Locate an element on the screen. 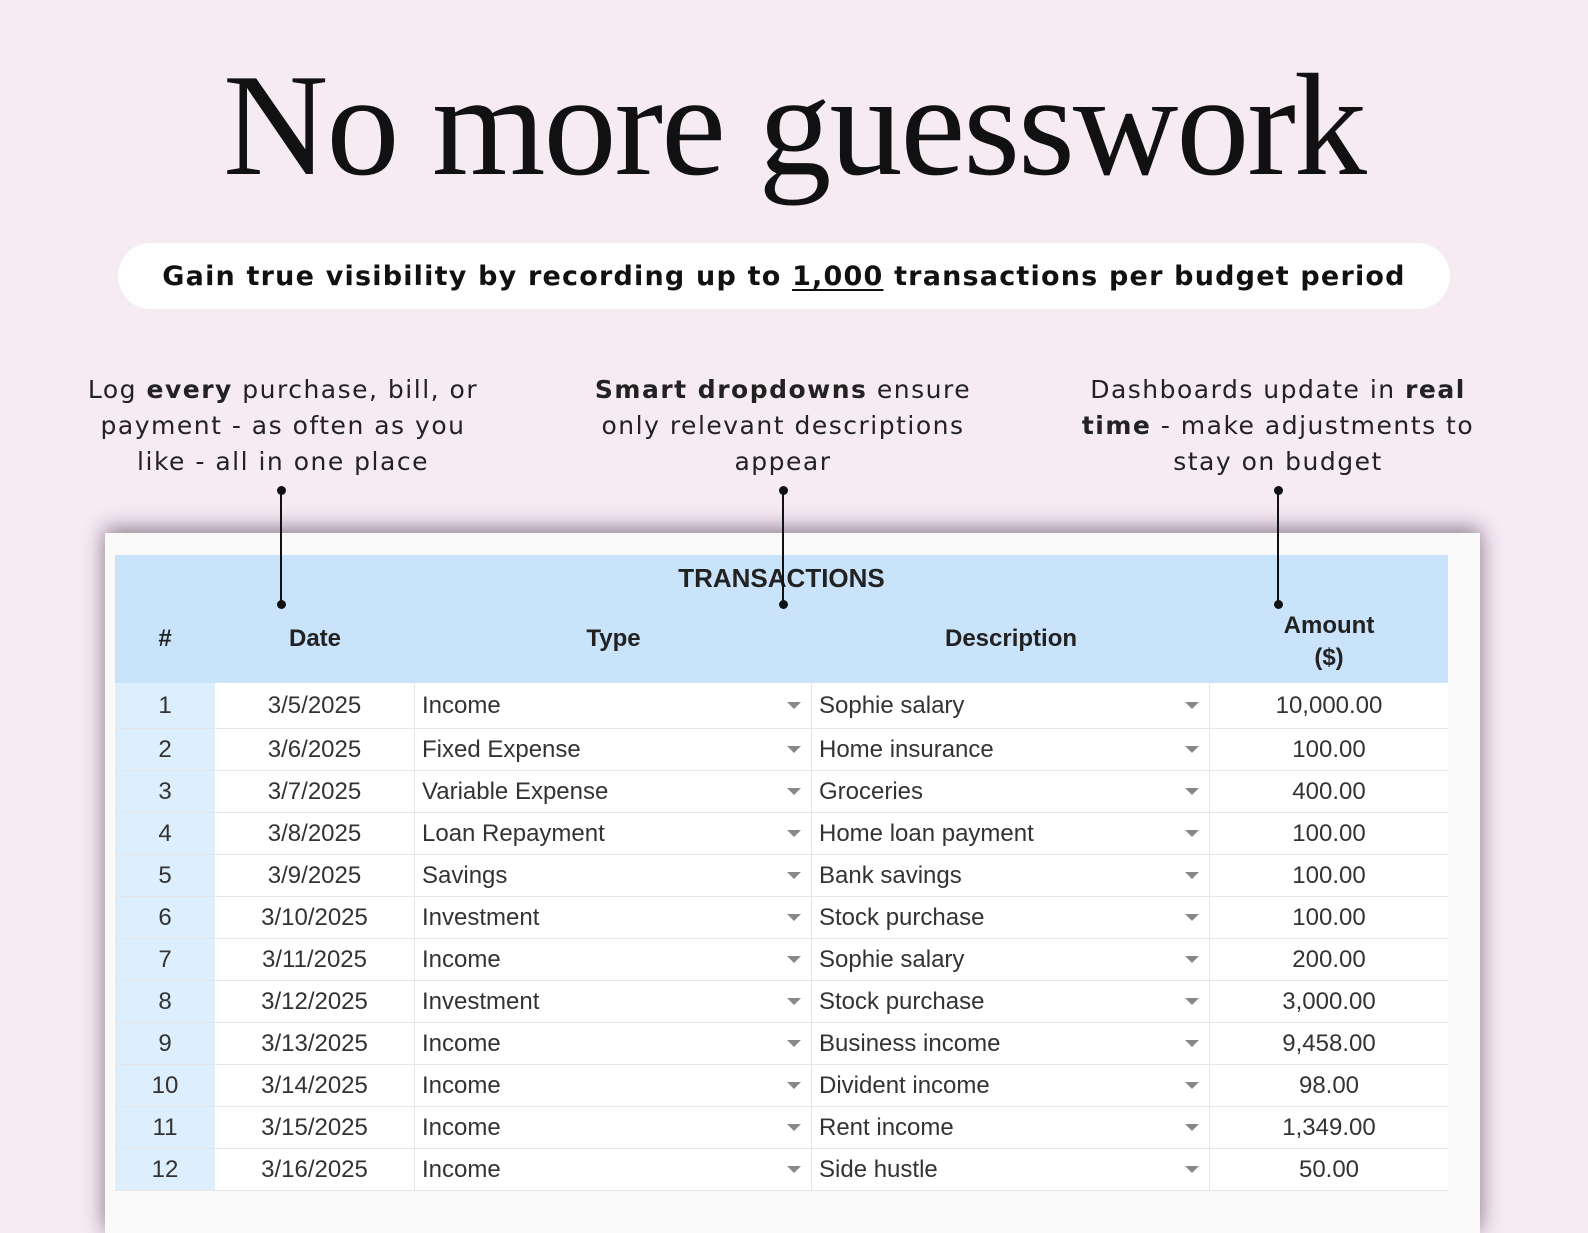  cell-type: Income is located at coordinates (461, 1085).